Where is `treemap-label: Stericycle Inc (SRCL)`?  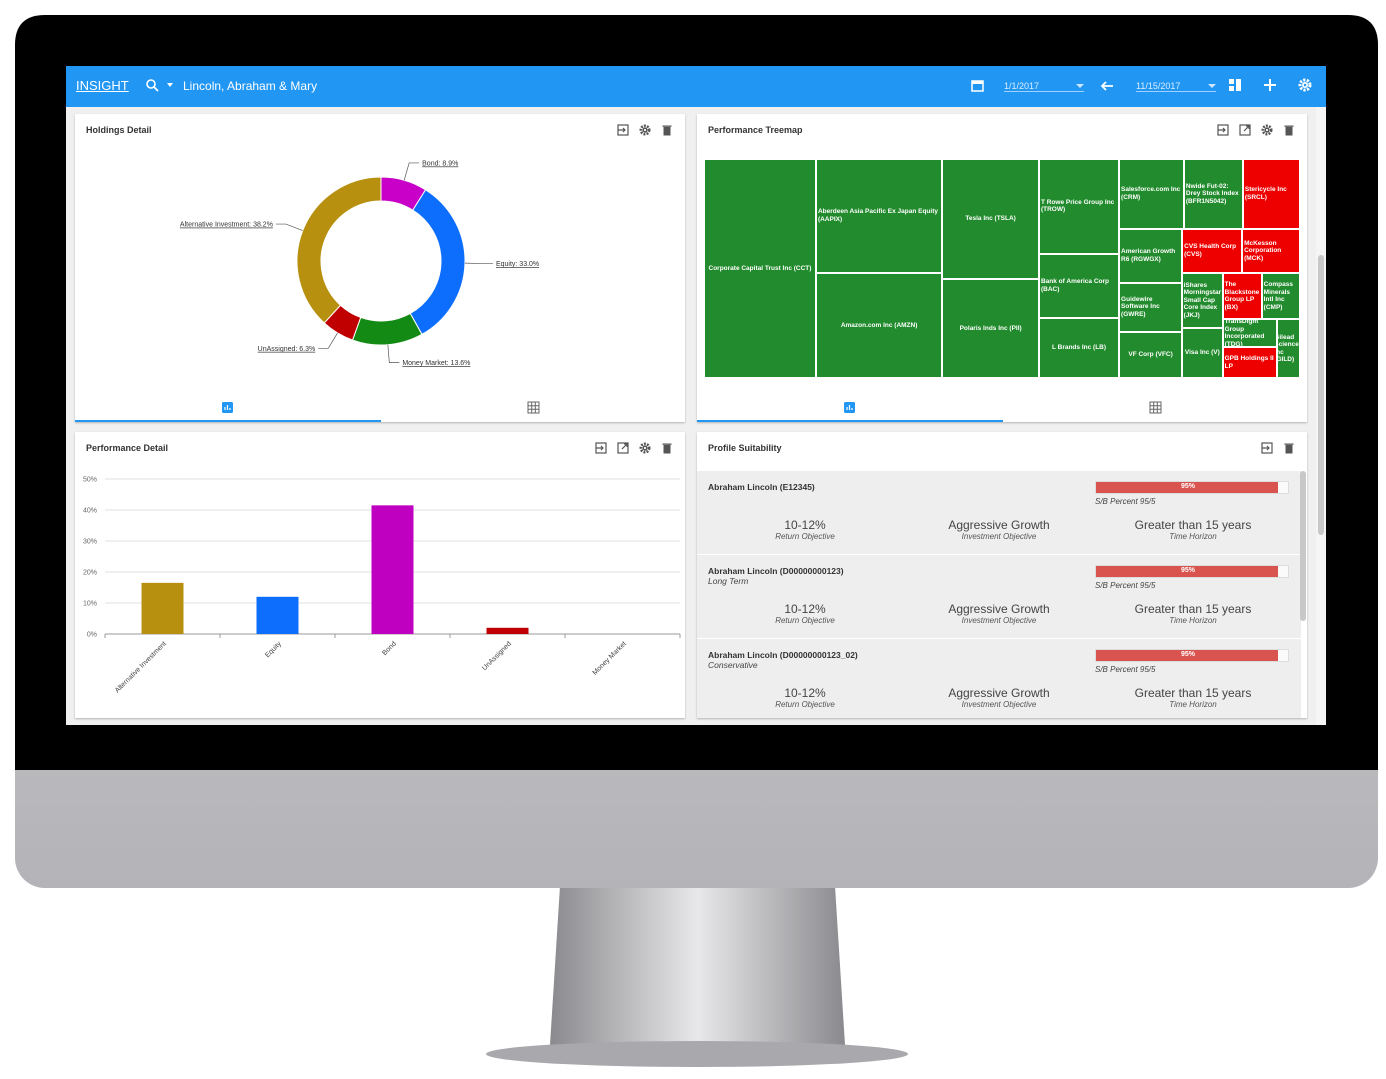
treemap-label: Stericycle Inc (SRCL) is located at coordinates (1265, 193).